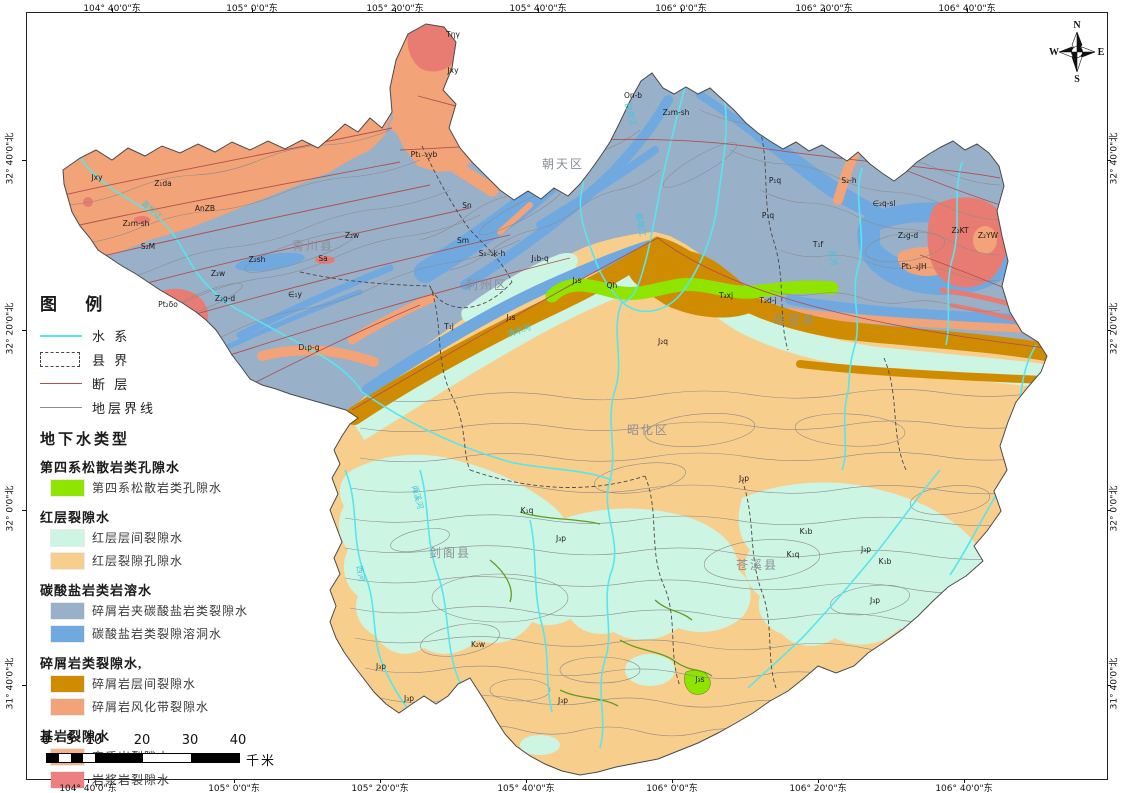 The height and width of the screenshot is (793, 1121). Describe the element at coordinates (818, 244) in the screenshot. I see `geo-unit-label: T₁f` at that location.